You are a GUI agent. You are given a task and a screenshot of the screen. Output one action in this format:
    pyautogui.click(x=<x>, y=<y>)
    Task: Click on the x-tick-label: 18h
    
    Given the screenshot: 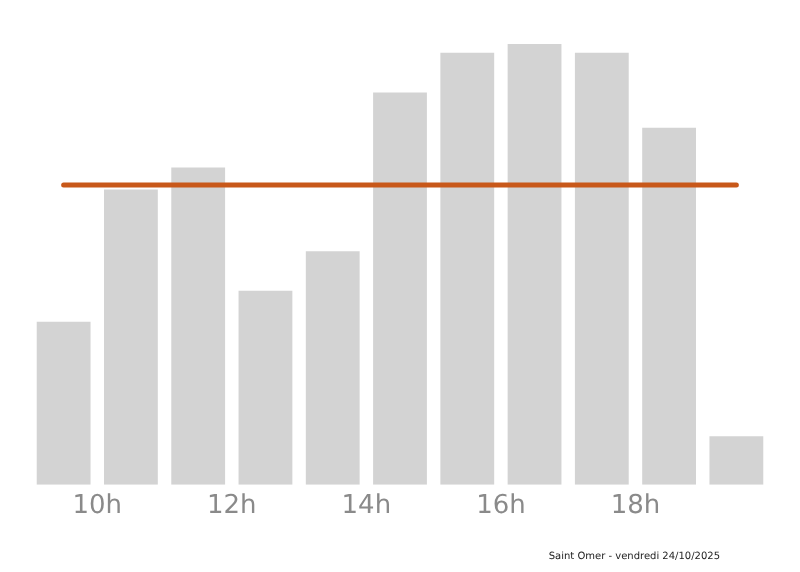 What is the action you would take?
    pyautogui.click(x=635, y=506)
    